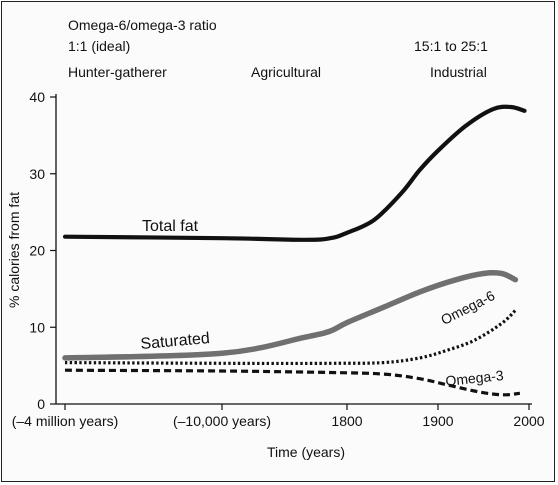  What do you see at coordinates (37, 174) in the screenshot?
I see `y-tick-label: 30` at bounding box center [37, 174].